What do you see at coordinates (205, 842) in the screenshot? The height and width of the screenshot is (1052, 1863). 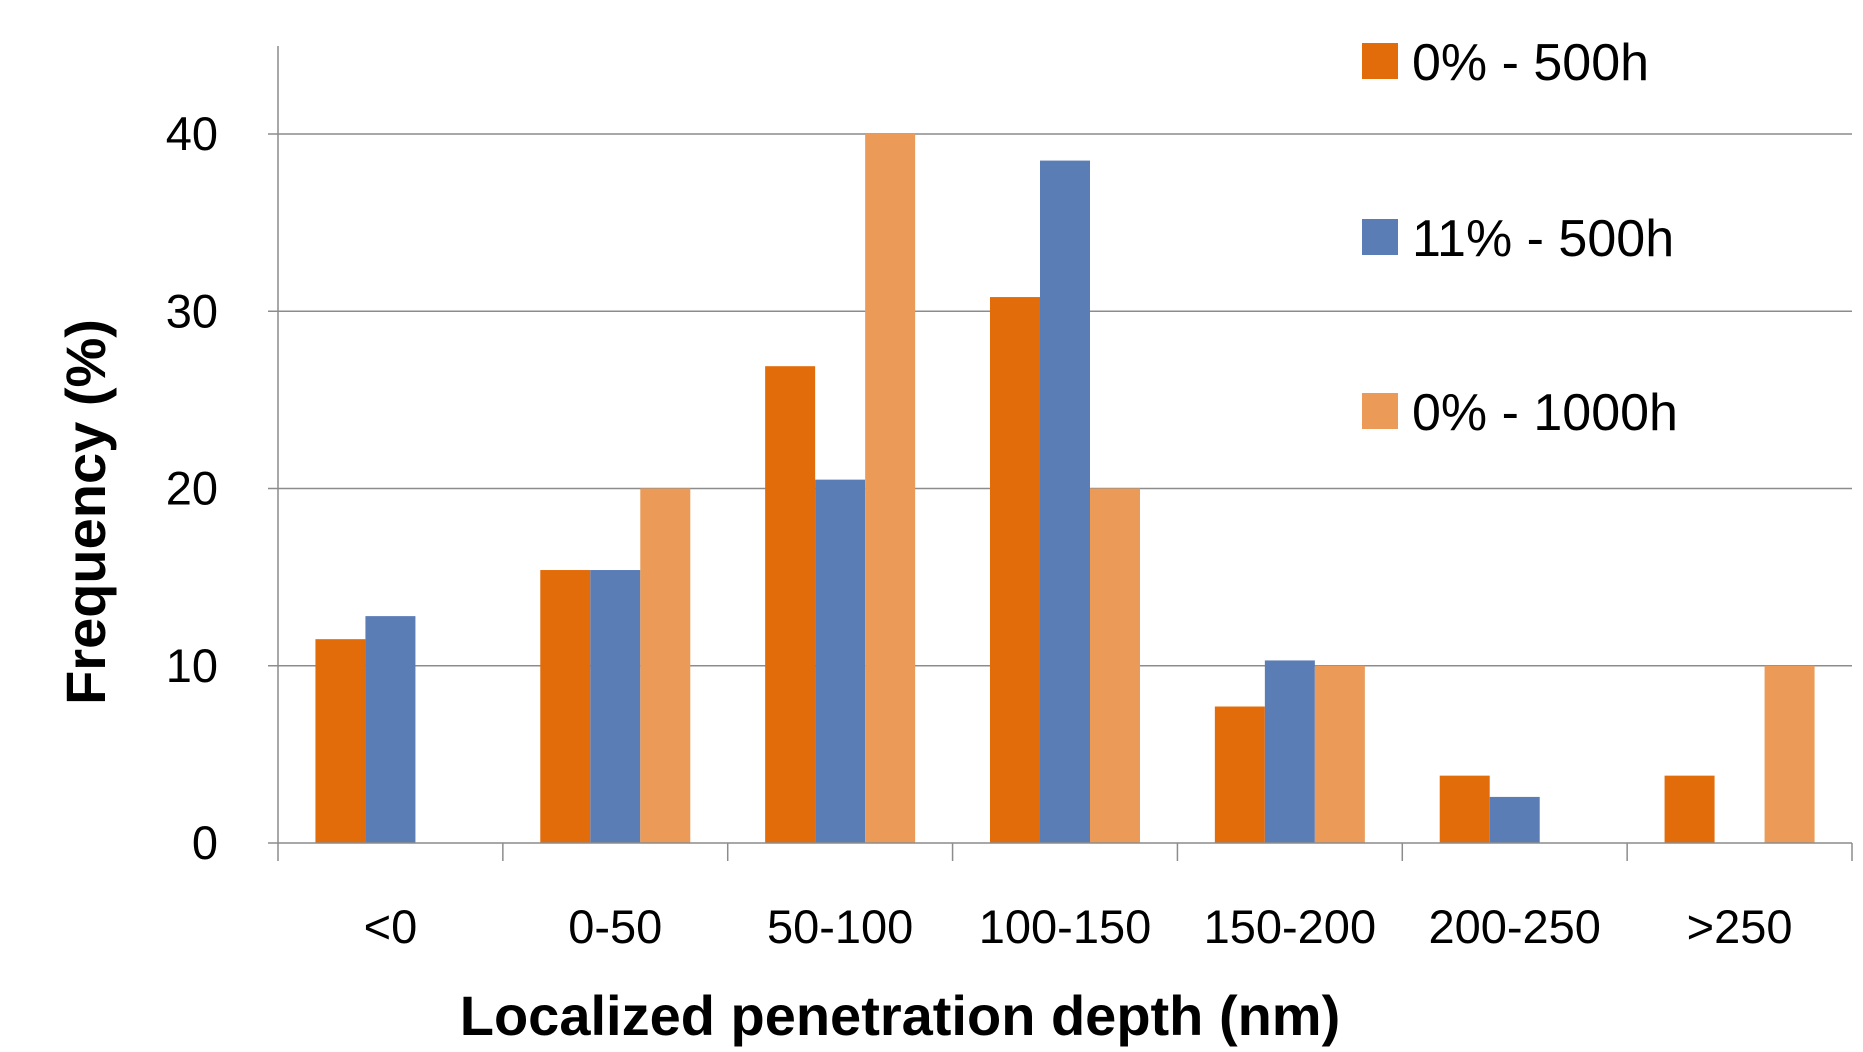 I see `y-tick-label: 0` at bounding box center [205, 842].